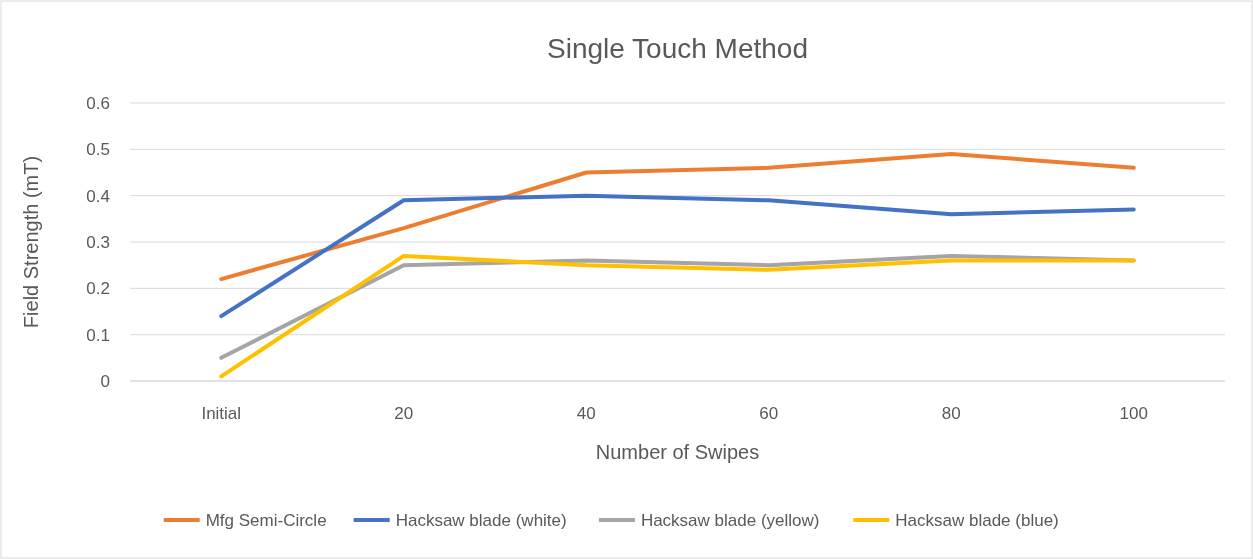 This screenshot has width=1253, height=559. Describe the element at coordinates (98, 103) in the screenshot. I see `y-tick-label: 0.6` at that location.